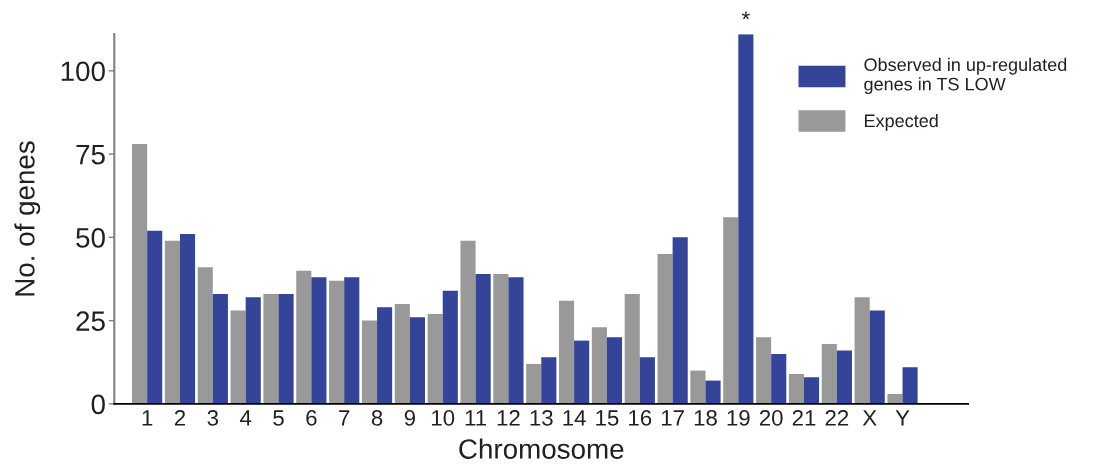  I want to click on y-tick-label: 25, so click(90, 321).